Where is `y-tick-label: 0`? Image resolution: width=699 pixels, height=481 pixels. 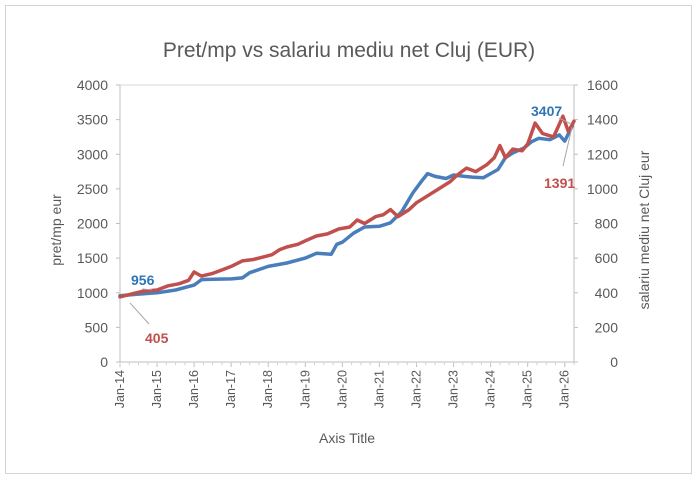 y-tick-label: 0 is located at coordinates (104, 362).